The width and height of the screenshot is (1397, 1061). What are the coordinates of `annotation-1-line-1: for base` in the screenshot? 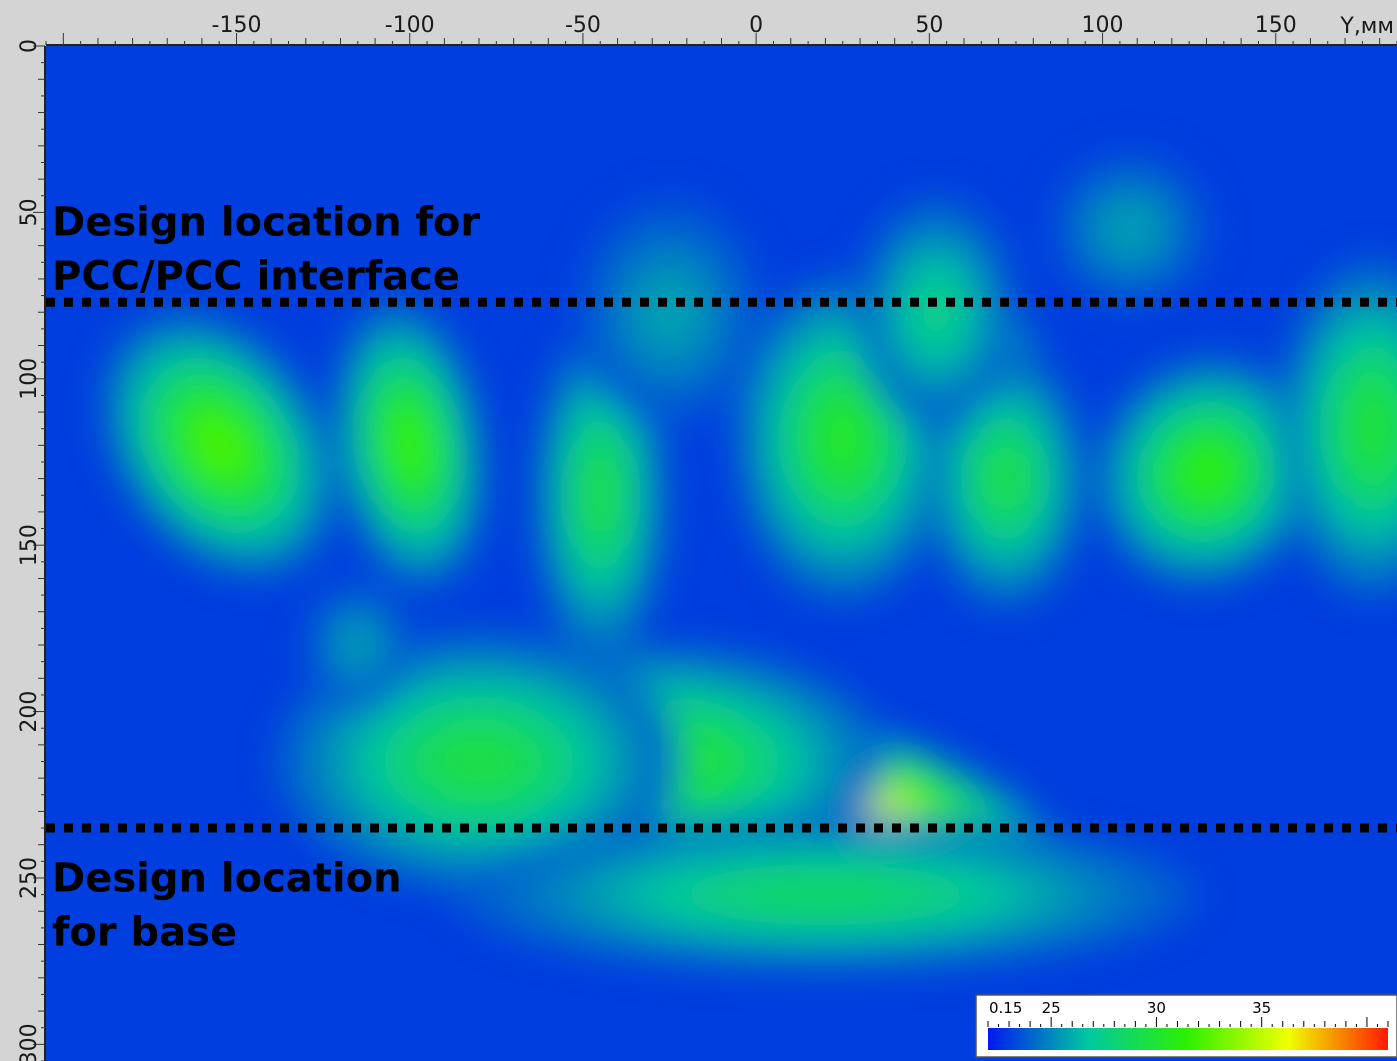 It's located at (144, 932).